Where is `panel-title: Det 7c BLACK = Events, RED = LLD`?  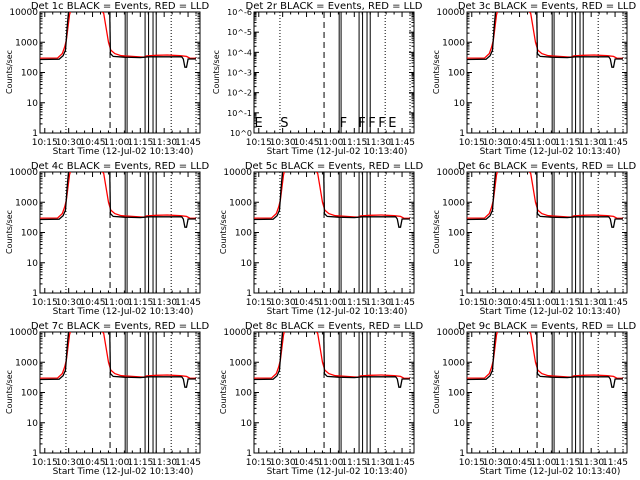 panel-title: Det 7c BLACK = Events, RED = LLD is located at coordinates (120, 326).